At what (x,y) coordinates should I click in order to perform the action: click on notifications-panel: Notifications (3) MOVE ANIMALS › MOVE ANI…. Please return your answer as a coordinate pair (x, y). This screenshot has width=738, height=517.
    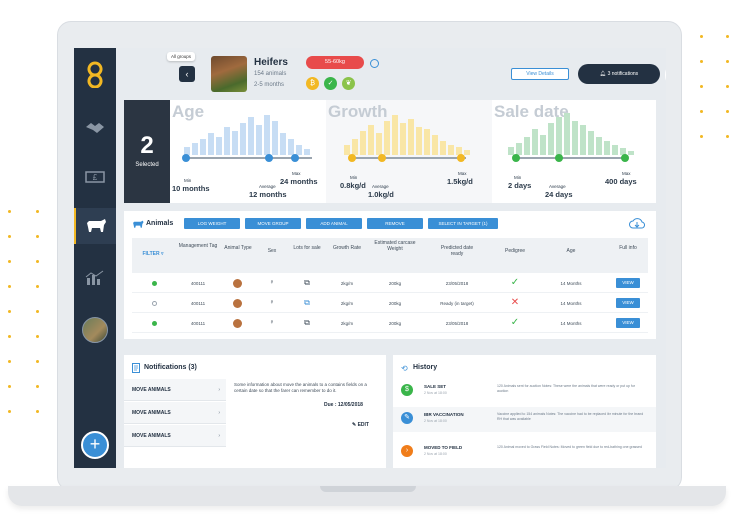
    Looking at the image, I should click on (255, 411).